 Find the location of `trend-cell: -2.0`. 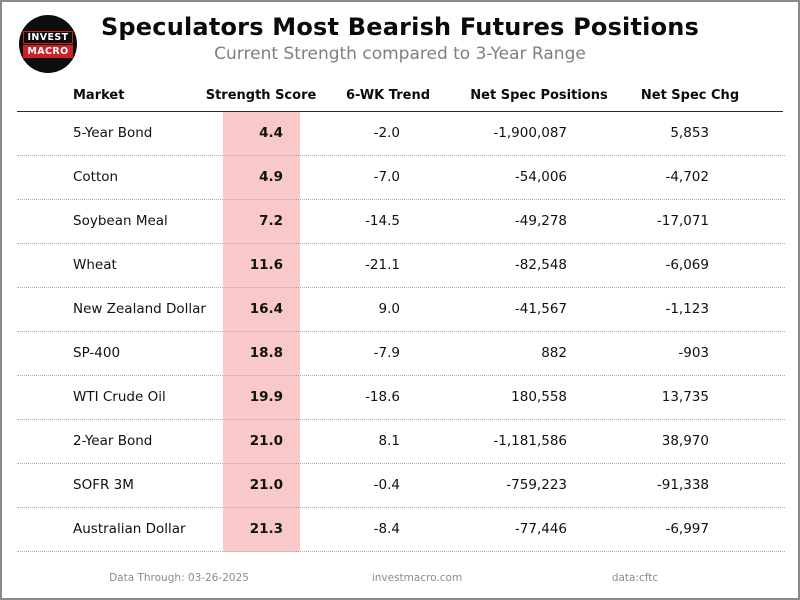

trend-cell: -2.0 is located at coordinates (386, 133).